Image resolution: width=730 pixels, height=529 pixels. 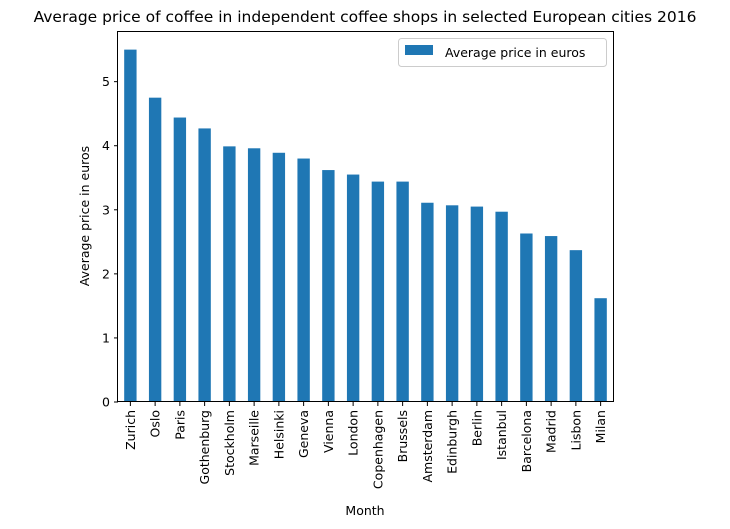 I want to click on bar-paris, so click(x=180, y=259).